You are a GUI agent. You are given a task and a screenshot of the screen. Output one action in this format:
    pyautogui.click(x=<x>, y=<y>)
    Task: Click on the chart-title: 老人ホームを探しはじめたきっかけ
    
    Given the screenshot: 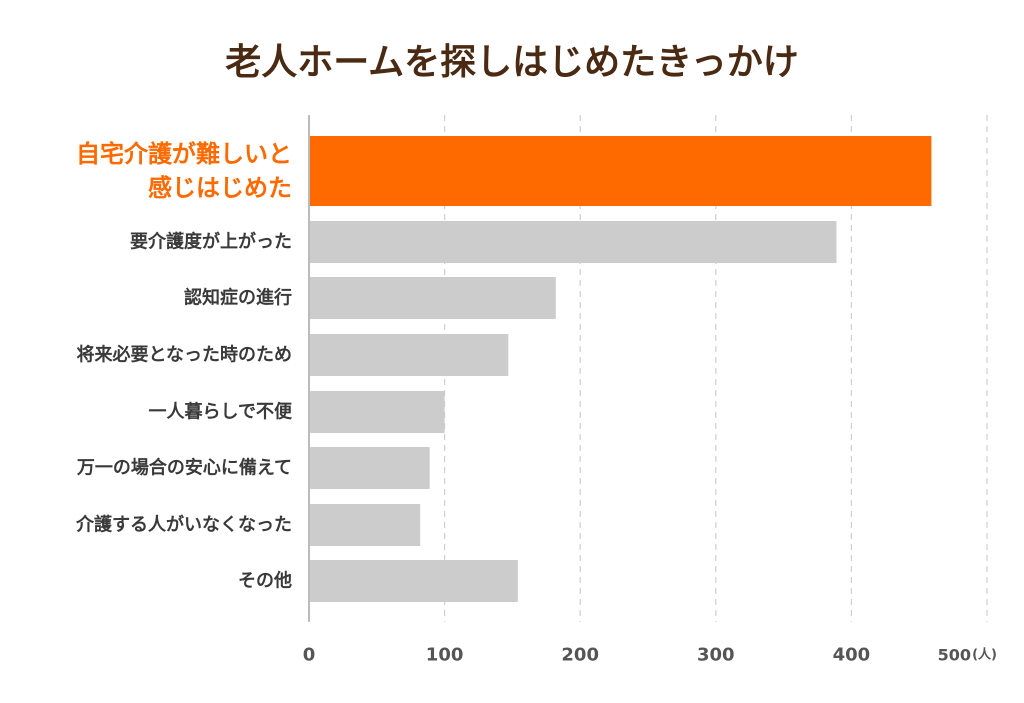 What is the action you would take?
    pyautogui.click(x=511, y=62)
    